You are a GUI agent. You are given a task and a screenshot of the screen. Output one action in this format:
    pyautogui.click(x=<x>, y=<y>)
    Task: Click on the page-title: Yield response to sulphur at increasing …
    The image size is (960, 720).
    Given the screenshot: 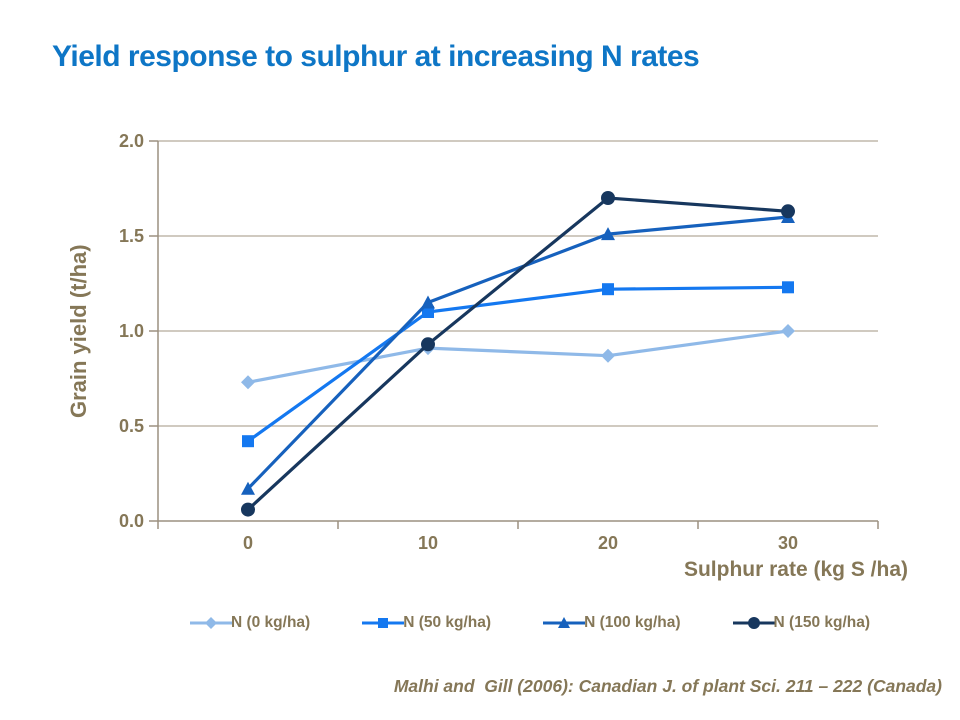 What is the action you would take?
    pyautogui.click(x=376, y=56)
    